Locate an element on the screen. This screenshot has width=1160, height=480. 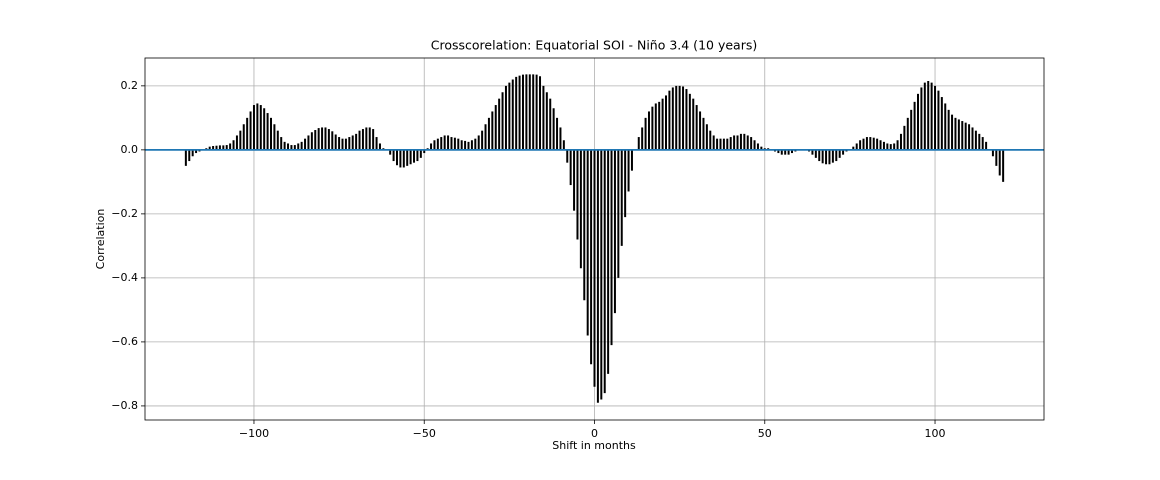
y-tick-label: 0.2 is located at coordinates (130, 85).